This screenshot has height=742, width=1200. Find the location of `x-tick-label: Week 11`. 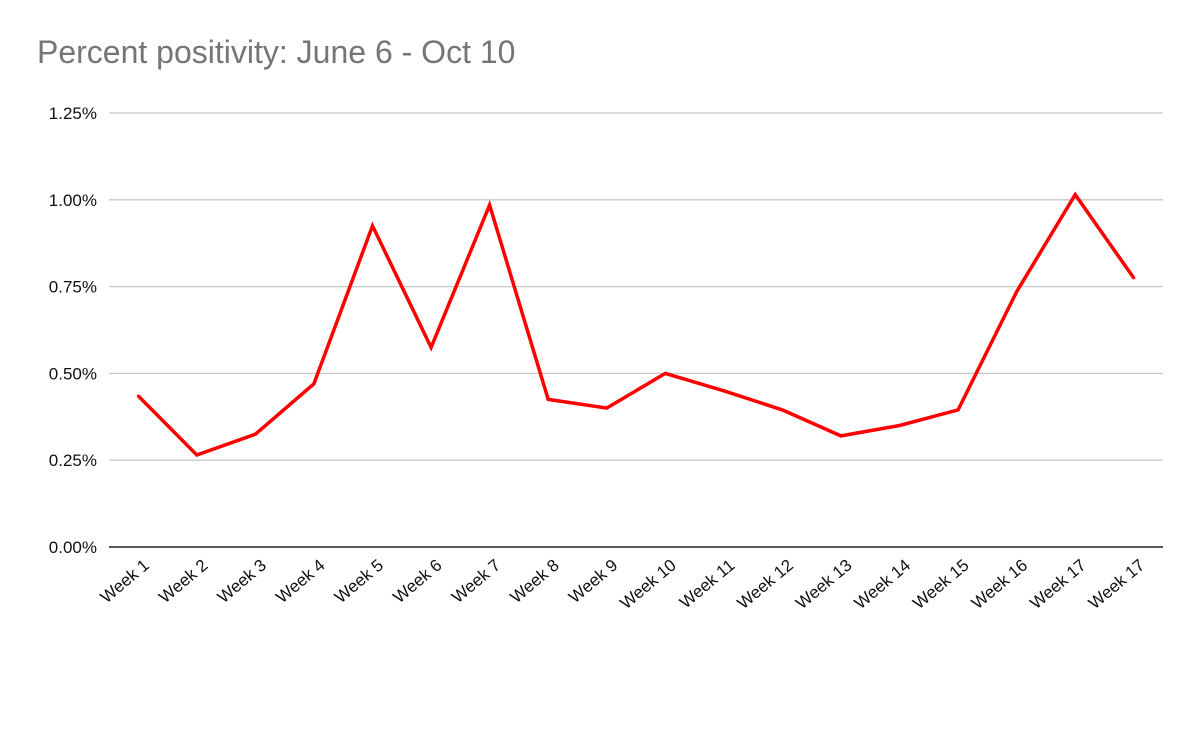

x-tick-label: Week 11 is located at coordinates (707, 584).